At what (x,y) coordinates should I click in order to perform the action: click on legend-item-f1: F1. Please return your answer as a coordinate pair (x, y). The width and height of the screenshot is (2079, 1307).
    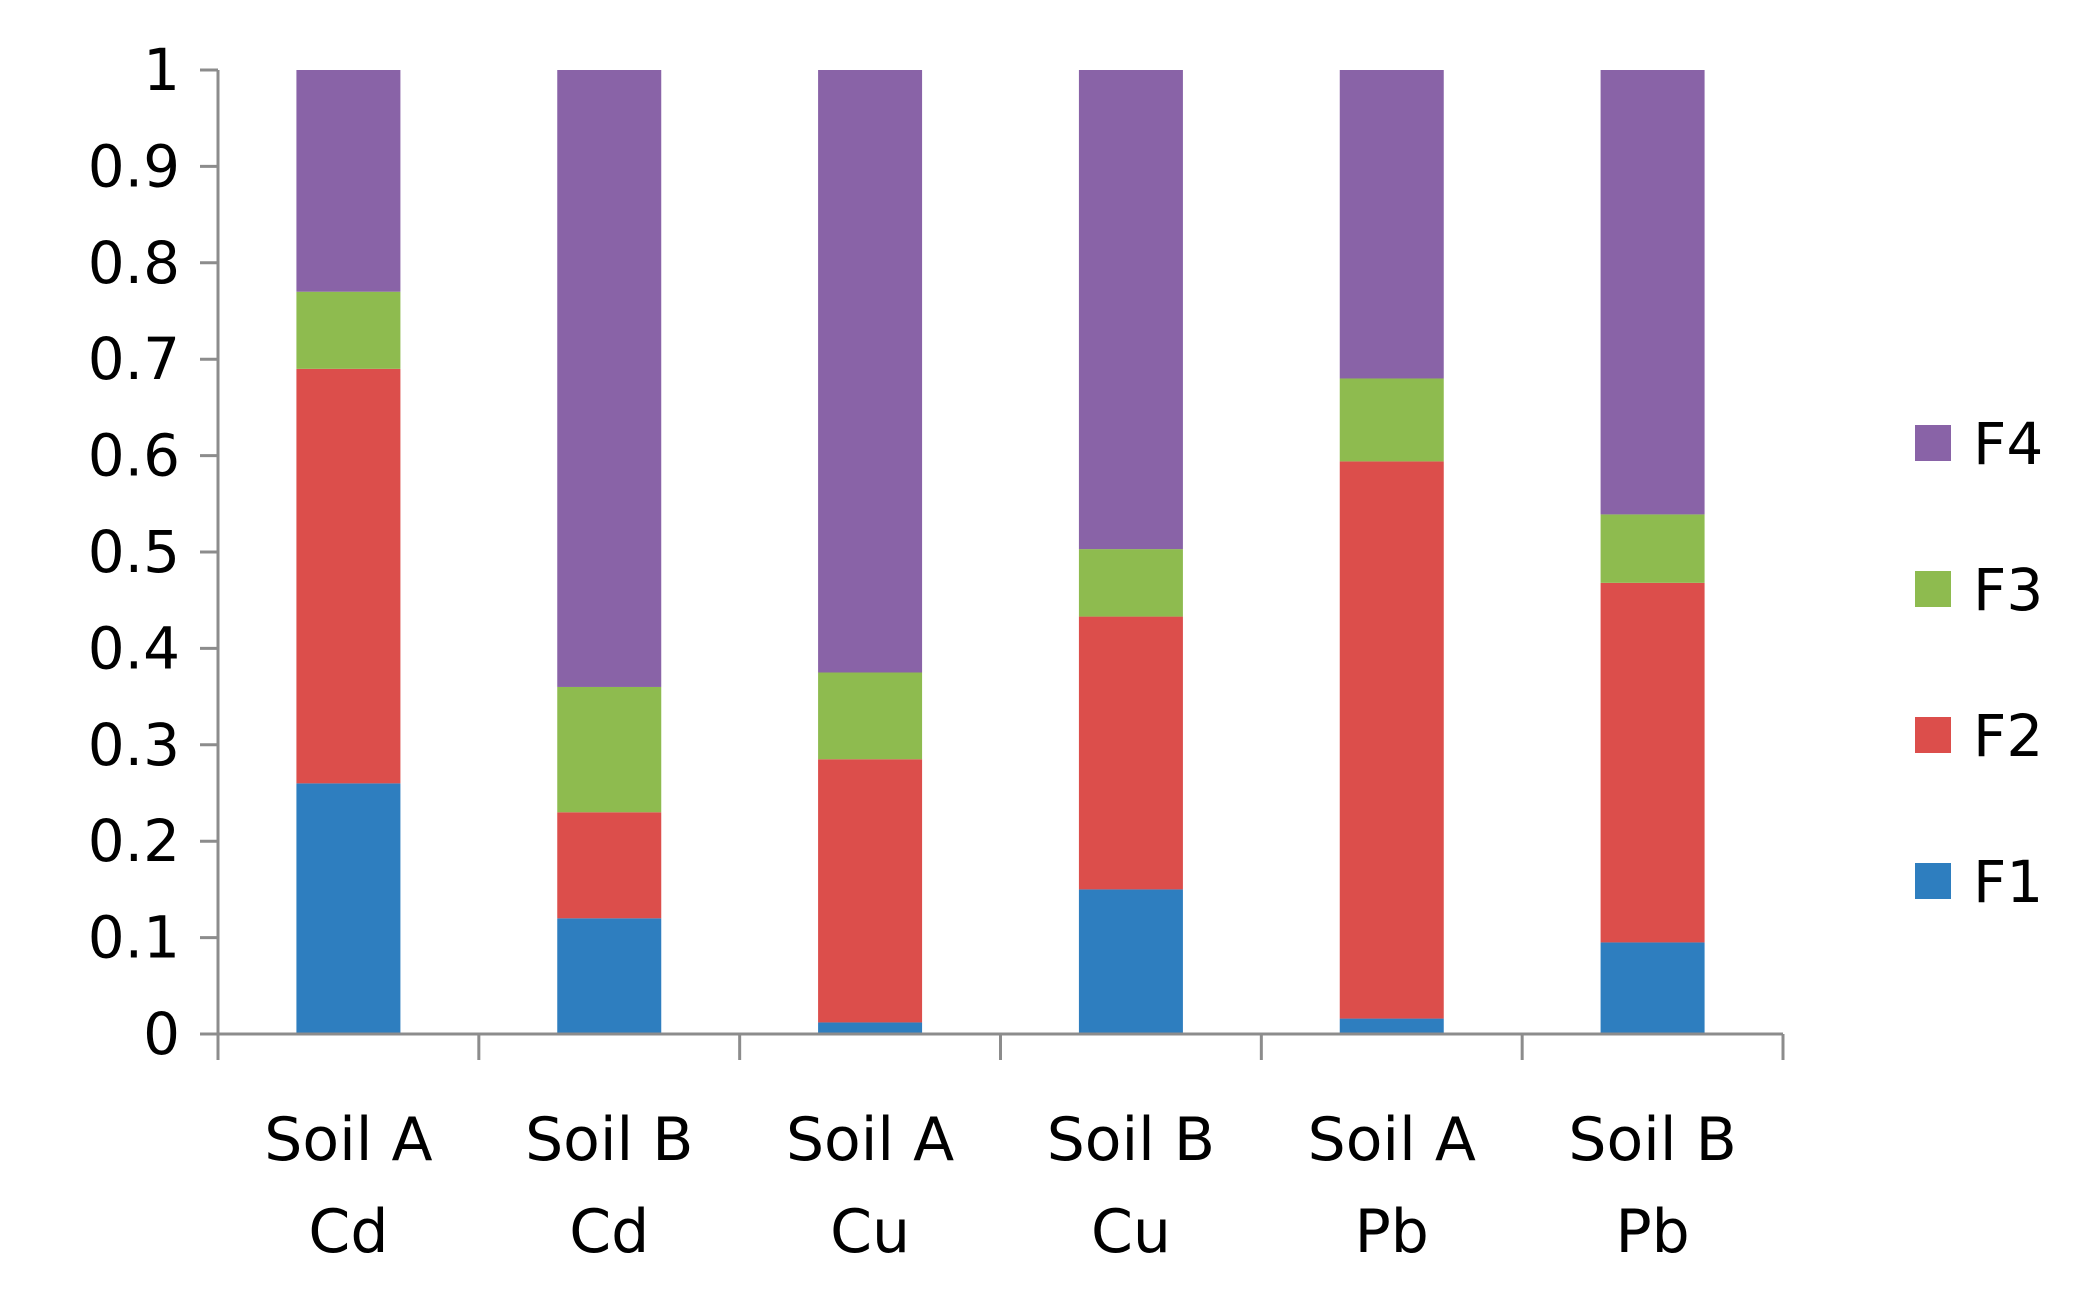
    Looking at the image, I should click on (1979, 882).